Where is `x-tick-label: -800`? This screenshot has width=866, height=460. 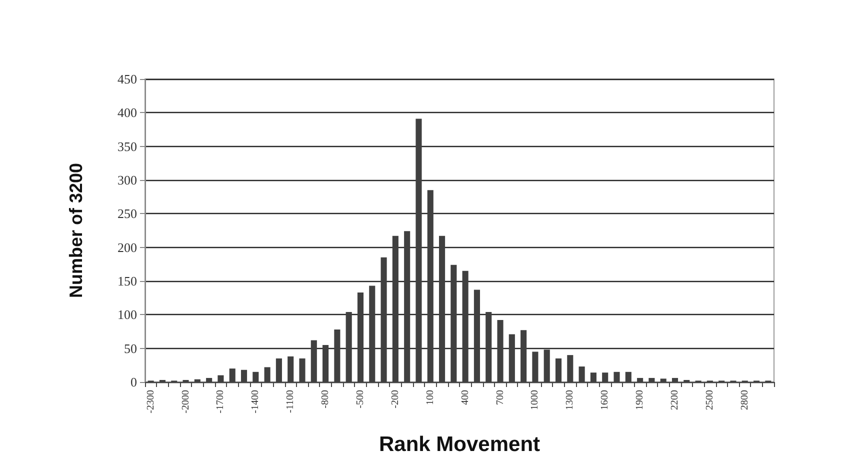
x-tick-label: -800 is located at coordinates (326, 399).